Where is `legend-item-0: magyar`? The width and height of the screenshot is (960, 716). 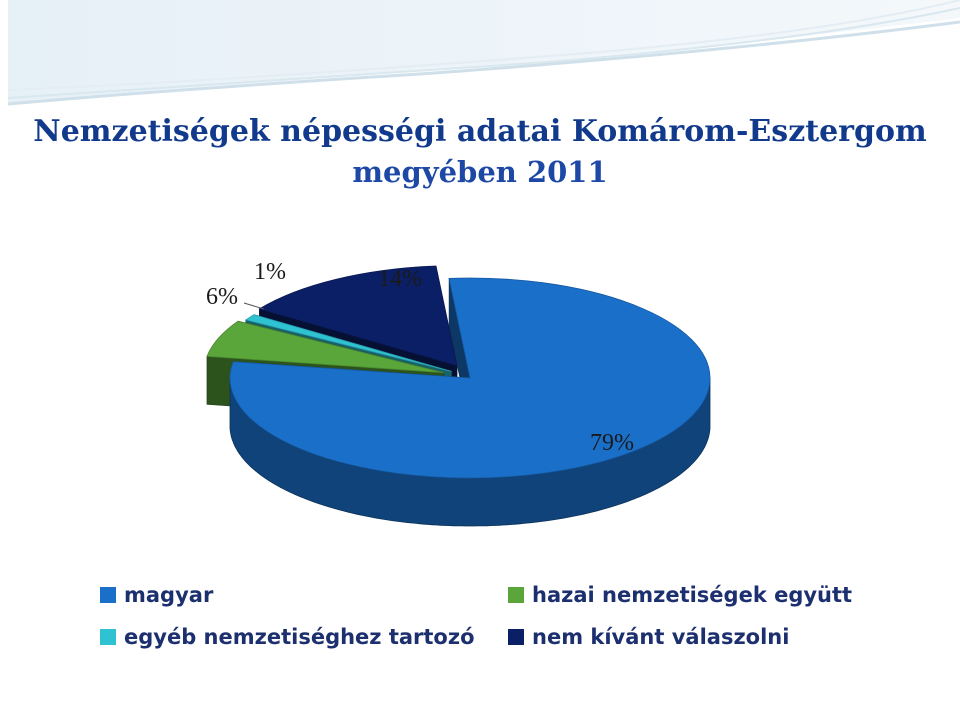
legend-item-0: magyar is located at coordinates (156, 595).